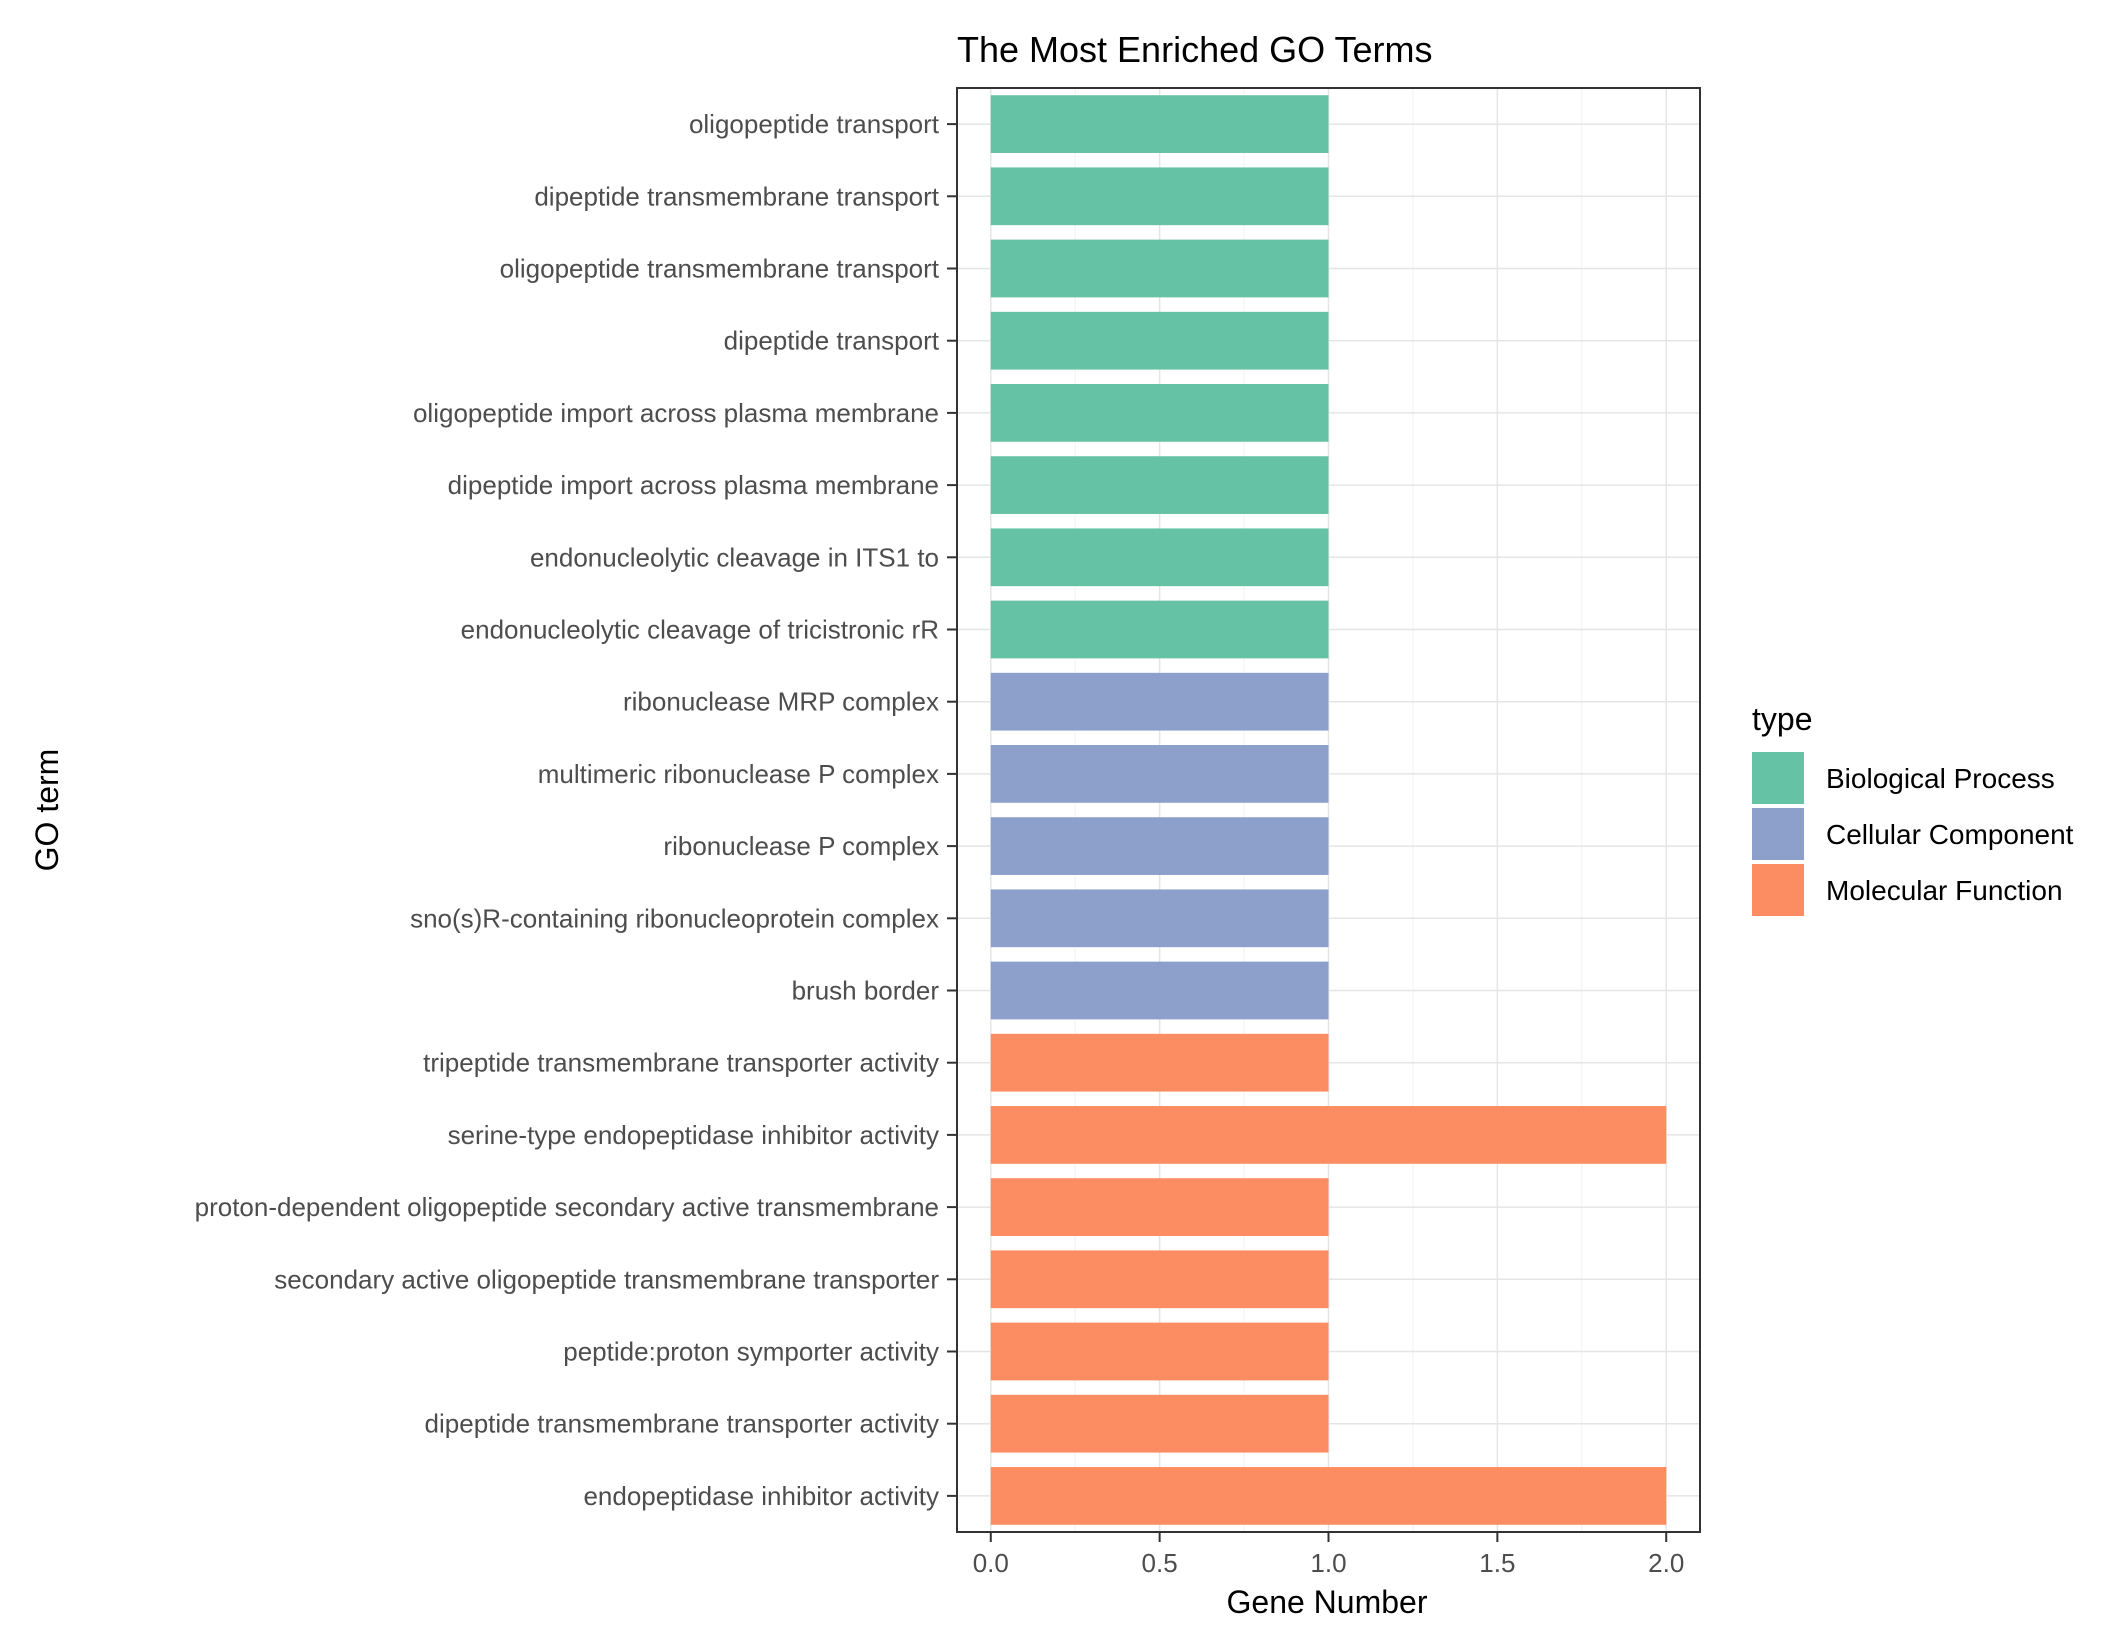  I want to click on x-tick-label: 0.0, so click(991, 1563).